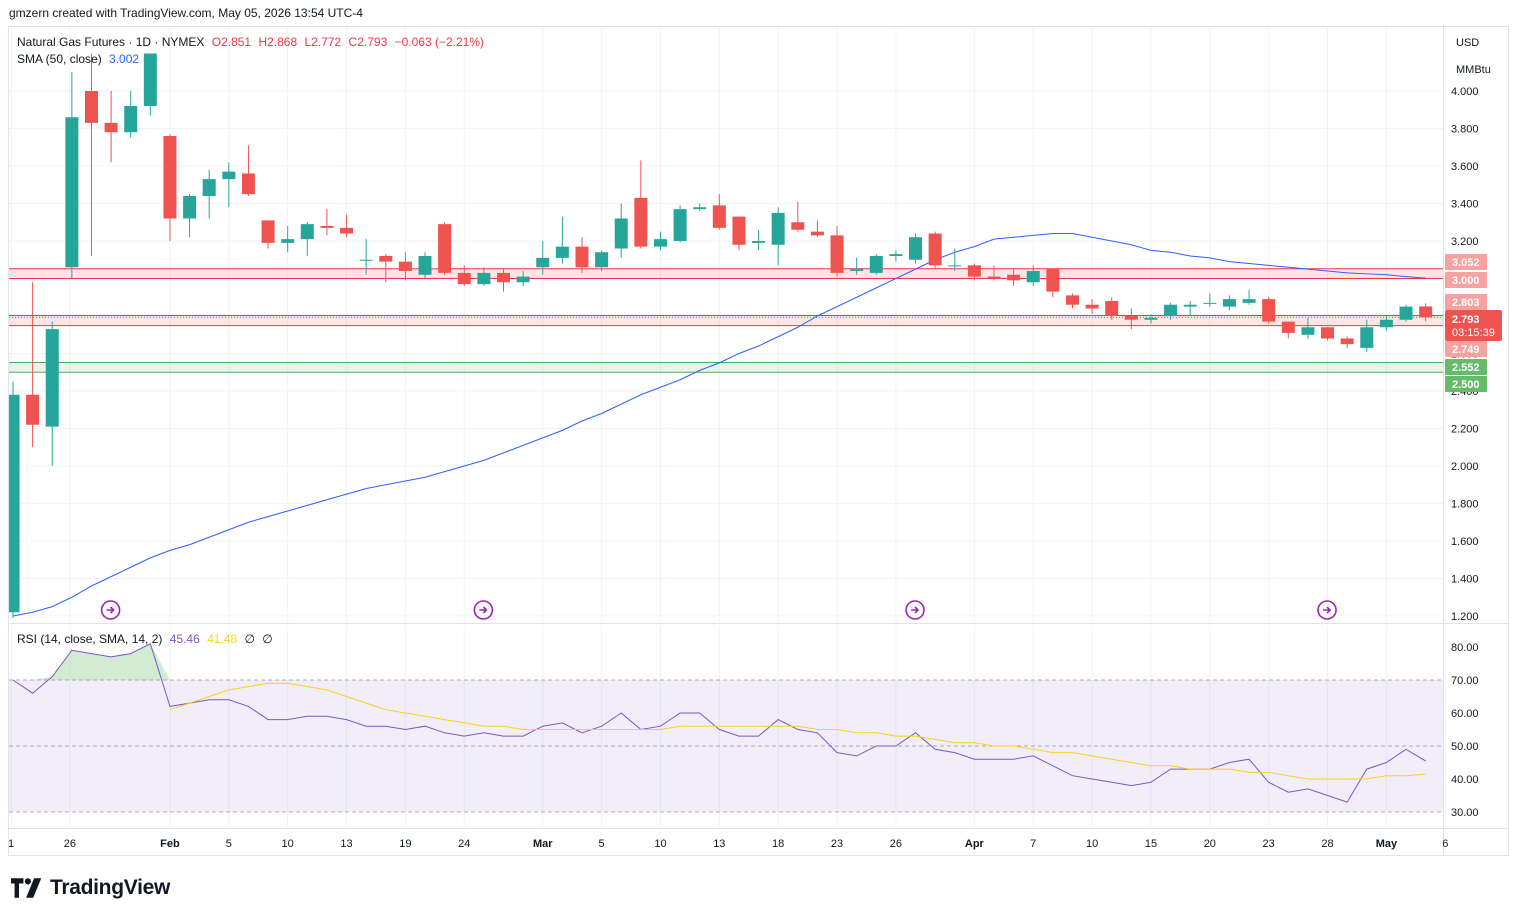 The height and width of the screenshot is (917, 1519). I want to click on time-tick-label: May, so click(1387, 844).